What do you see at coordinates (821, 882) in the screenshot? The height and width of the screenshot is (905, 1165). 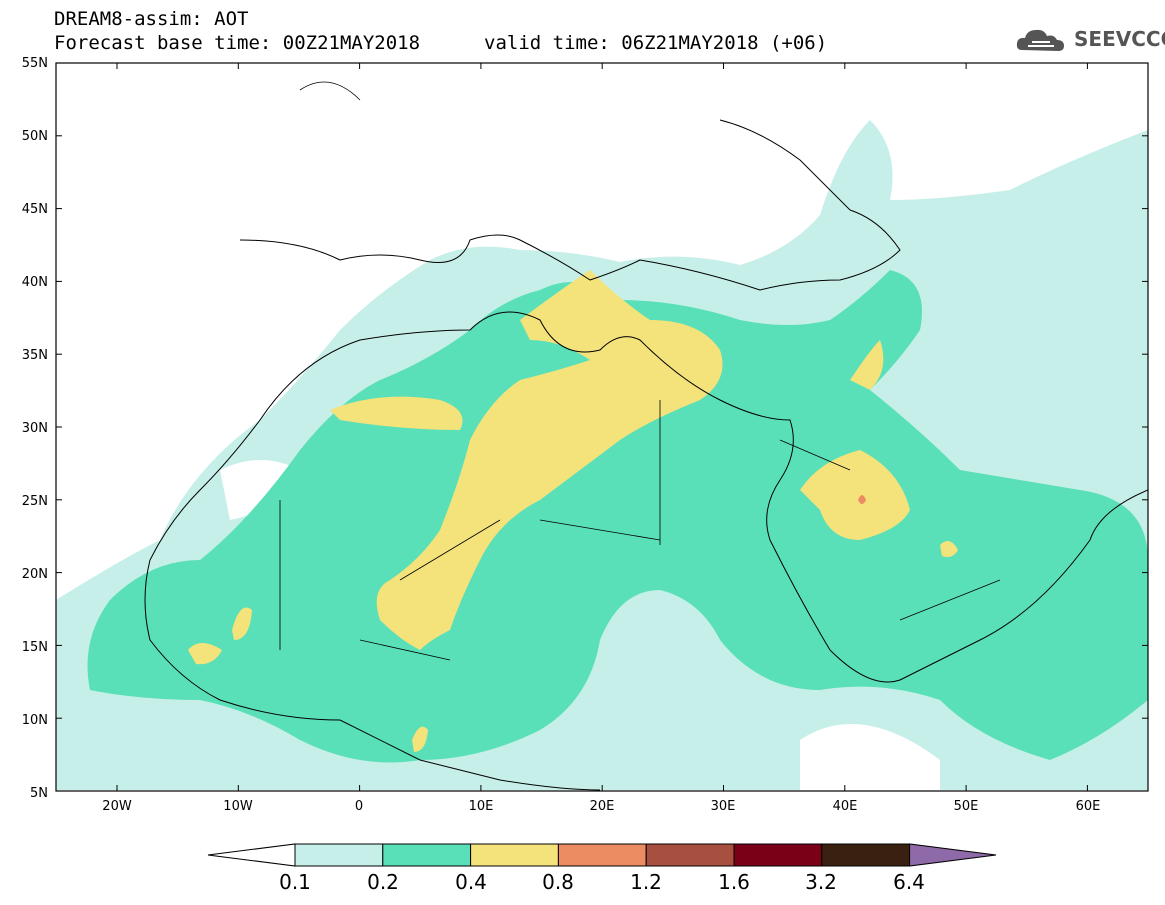 I see `colorbar-label: 3.2` at bounding box center [821, 882].